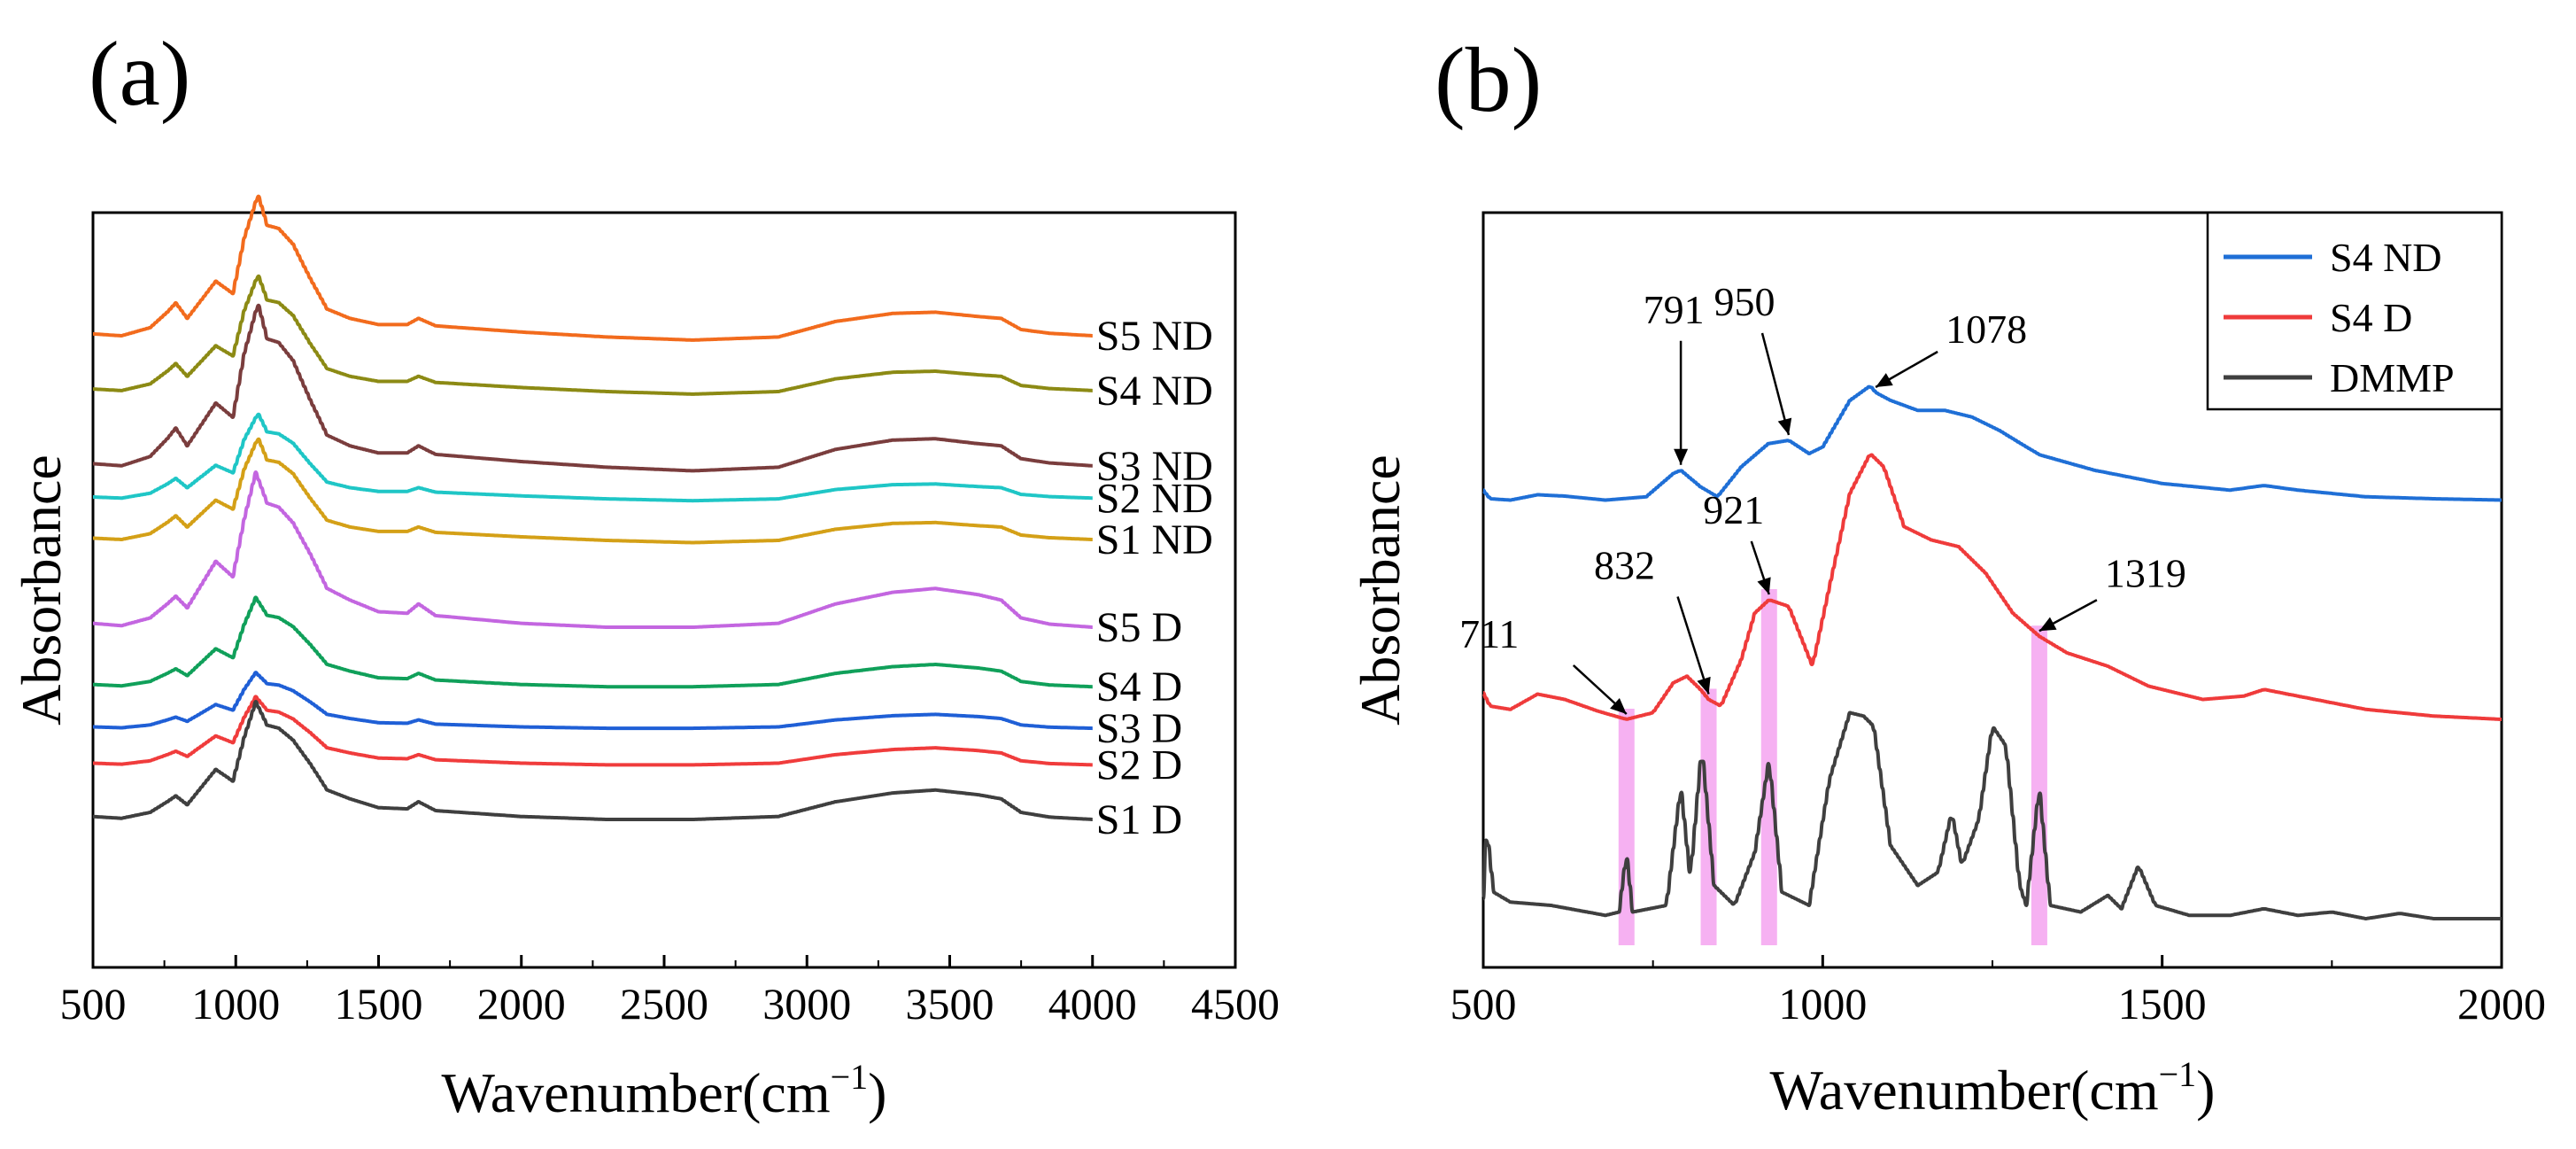 This screenshot has width=2576, height=1149. What do you see at coordinates (2371, 317) in the screenshot?
I see `legend-label: S4 D` at bounding box center [2371, 317].